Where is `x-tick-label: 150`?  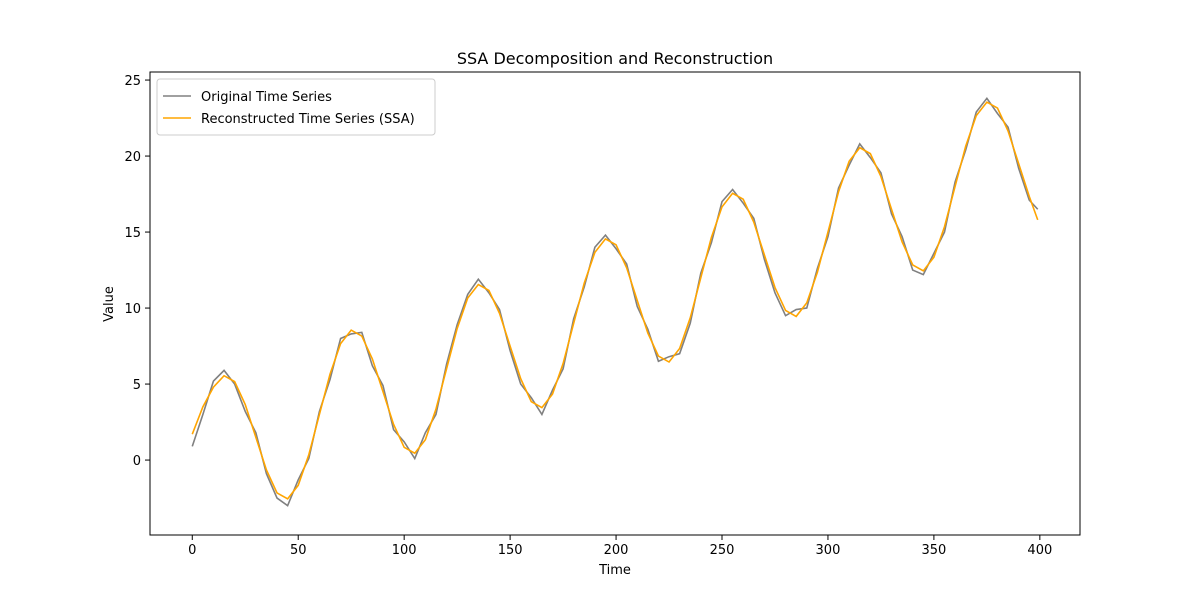 x-tick-label: 150 is located at coordinates (510, 550).